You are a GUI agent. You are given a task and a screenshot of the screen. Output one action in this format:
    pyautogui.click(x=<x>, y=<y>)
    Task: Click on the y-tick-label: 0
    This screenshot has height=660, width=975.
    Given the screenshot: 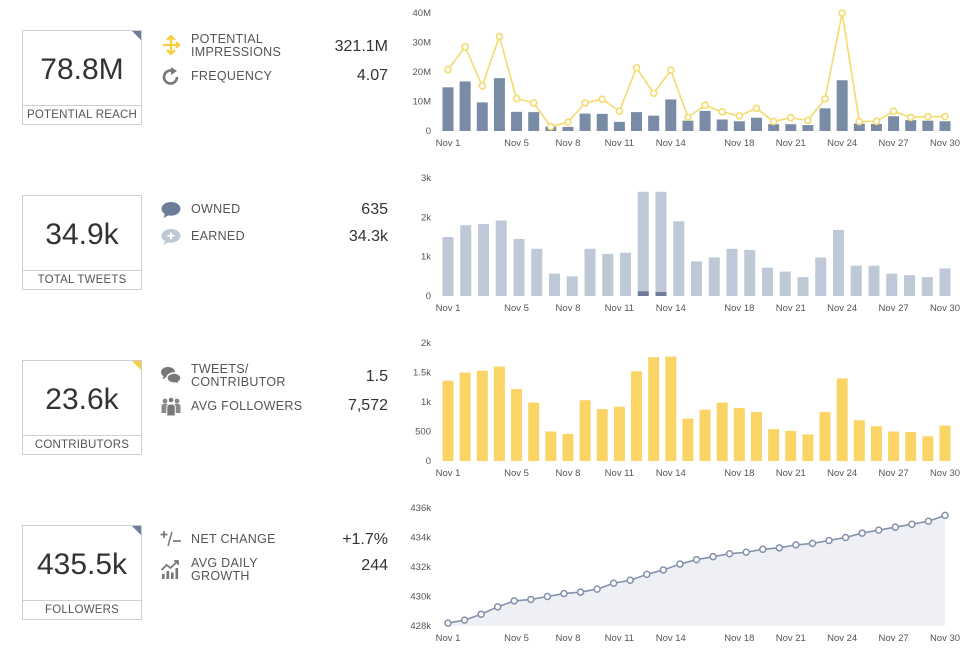 What is the action you would take?
    pyautogui.click(x=428, y=131)
    